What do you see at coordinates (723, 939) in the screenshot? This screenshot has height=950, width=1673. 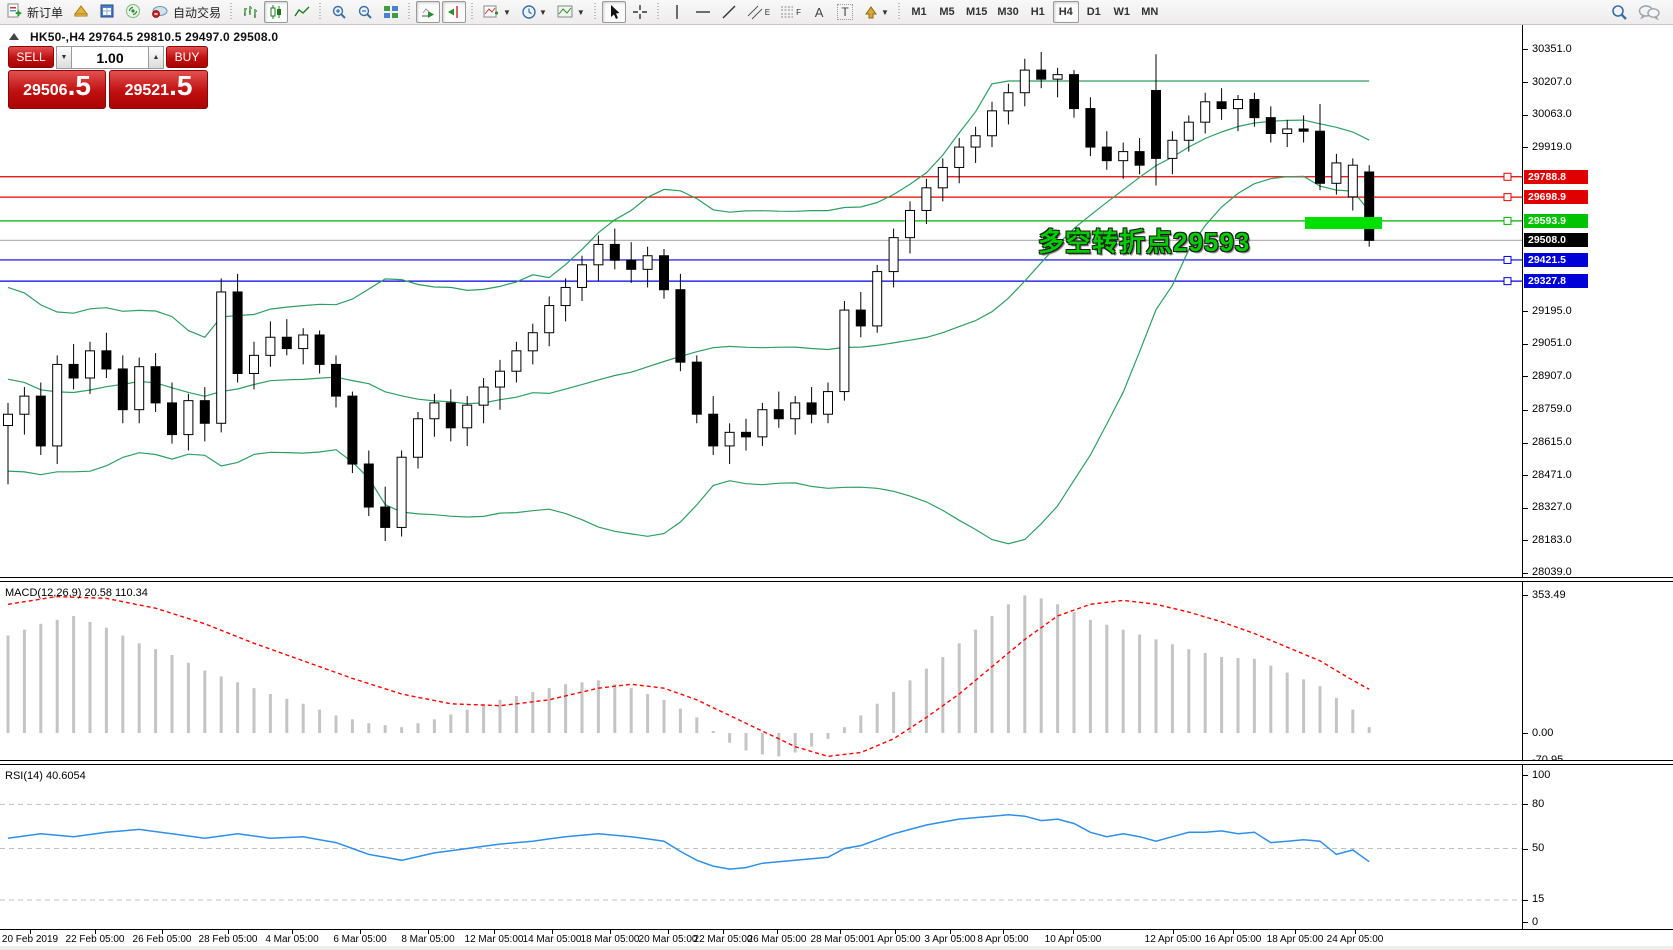 I see `time-tick-label: 22 Mar 05:00` at bounding box center [723, 939].